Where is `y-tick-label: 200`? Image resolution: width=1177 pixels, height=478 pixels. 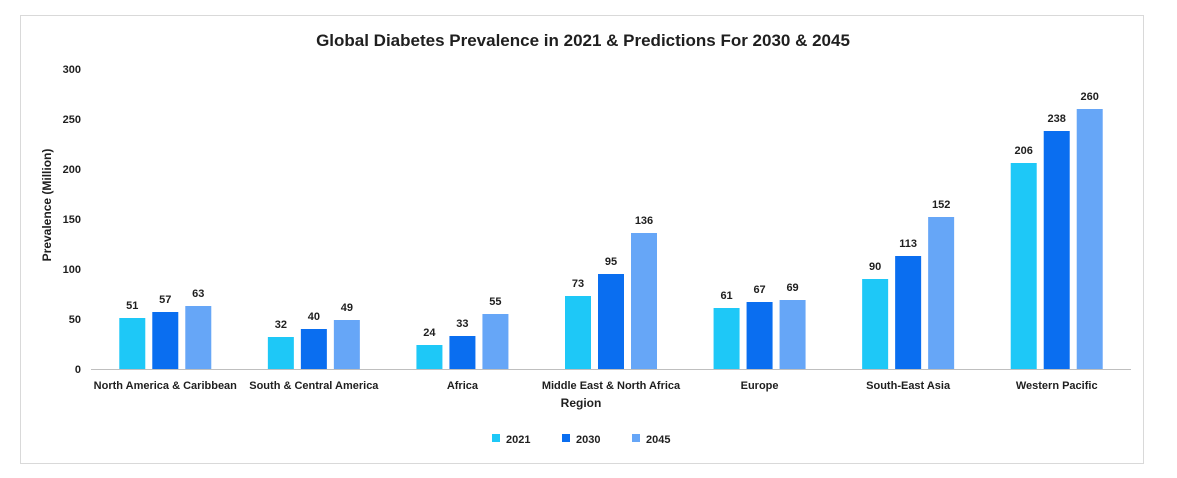 y-tick-label: 200 is located at coordinates (72, 170).